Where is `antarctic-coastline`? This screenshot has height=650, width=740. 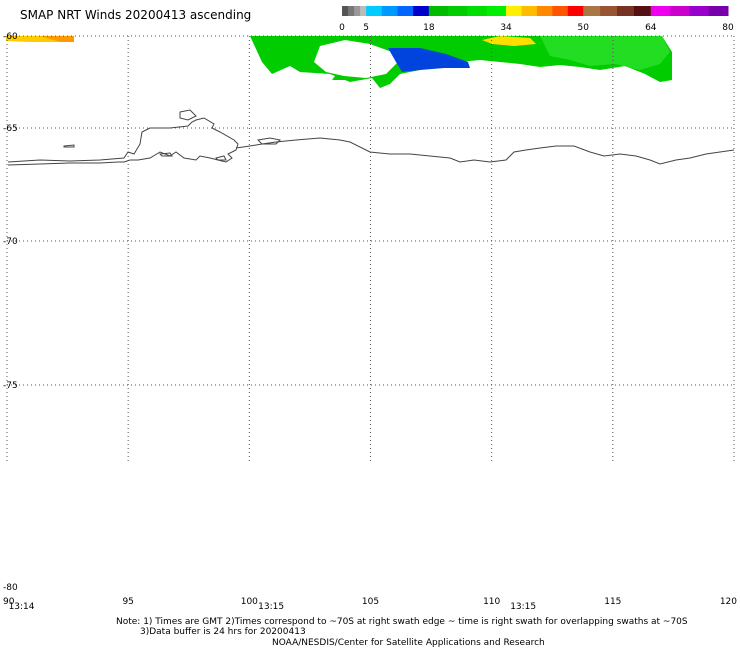 antarctic-coastline is located at coordinates (371, 137).